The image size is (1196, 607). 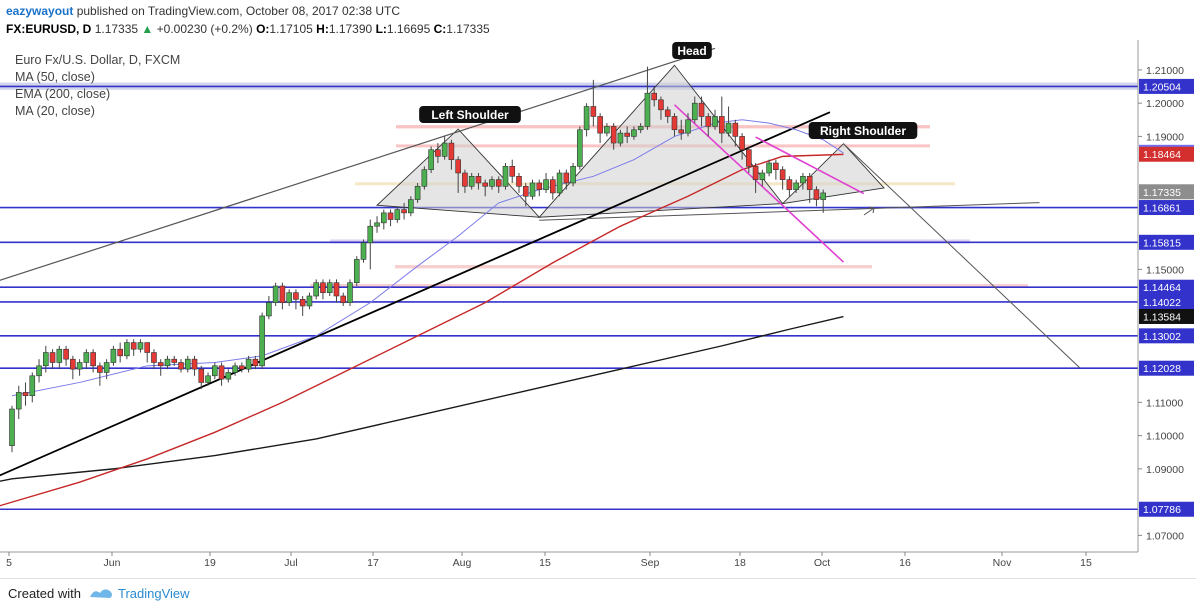 What do you see at coordinates (470, 115) in the screenshot?
I see `left-shoulder-annotation-label: Left Shoulder` at bounding box center [470, 115].